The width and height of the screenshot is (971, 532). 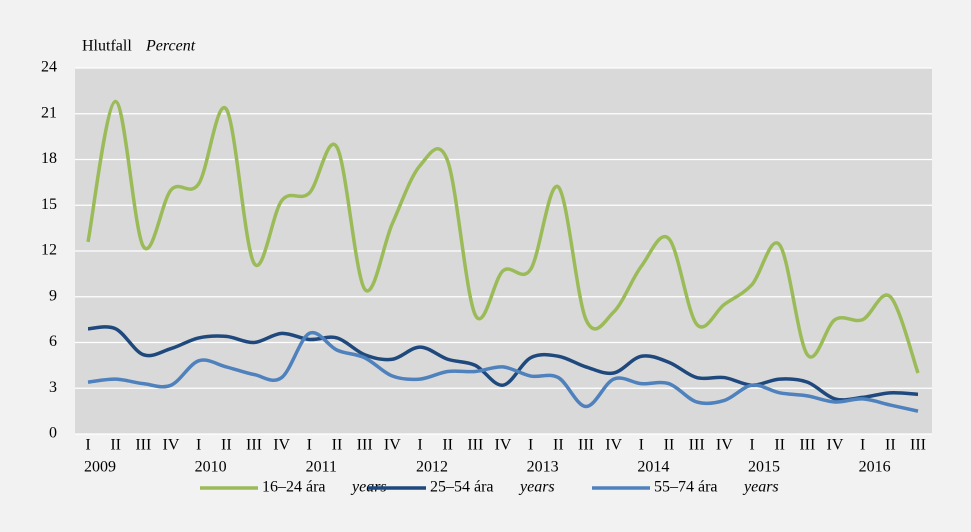 I want to click on y-tick-label: 21, so click(x=49, y=112).